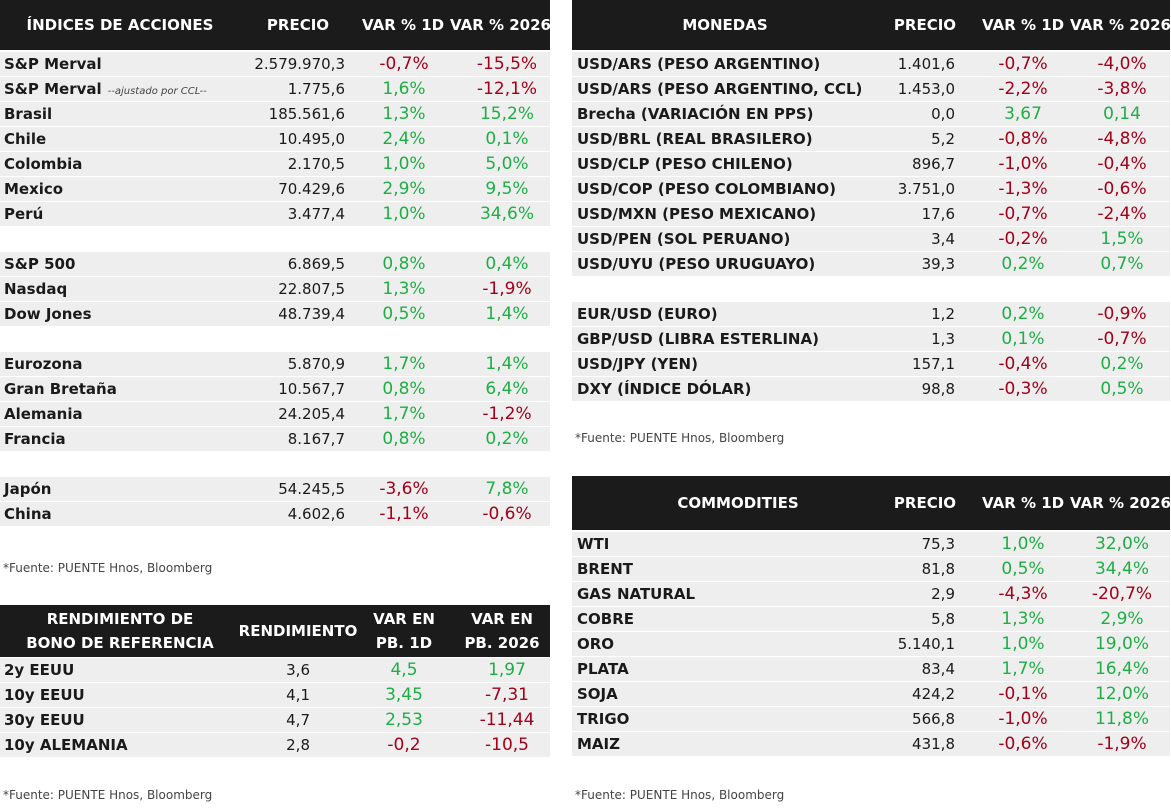  What do you see at coordinates (311, 139) in the screenshot?
I see `price-cell: 10.495,0` at bounding box center [311, 139].